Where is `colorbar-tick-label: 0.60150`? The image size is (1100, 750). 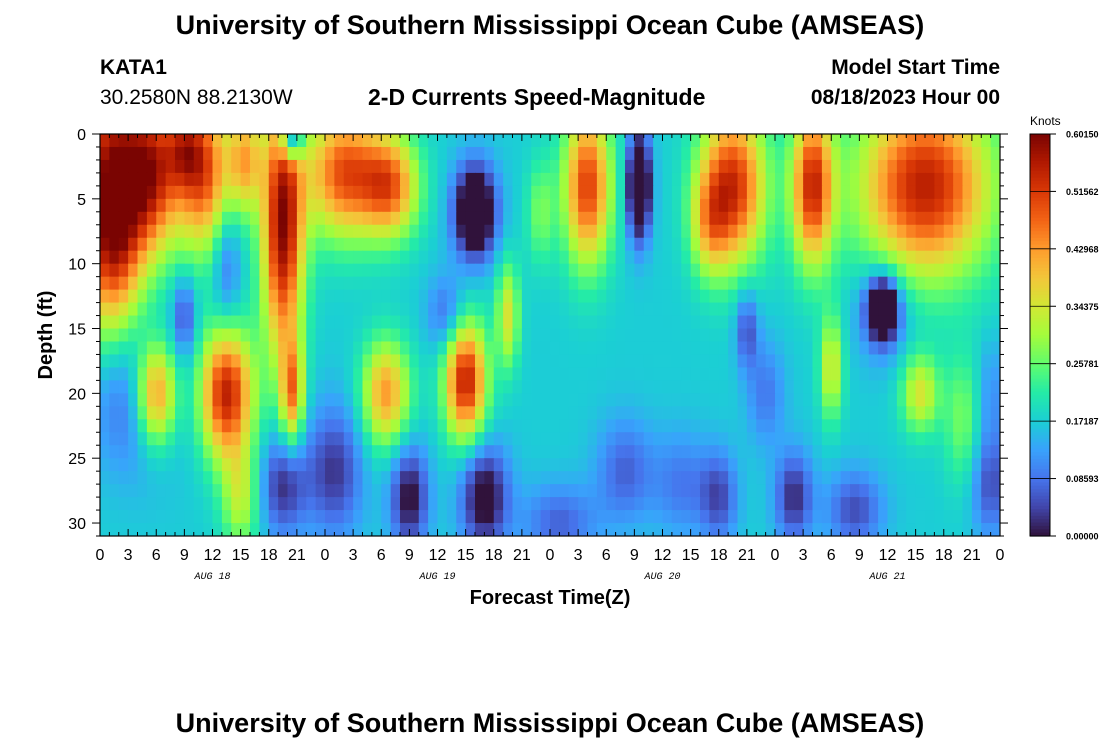
colorbar-tick-label: 0.60150 is located at coordinates (1082, 135).